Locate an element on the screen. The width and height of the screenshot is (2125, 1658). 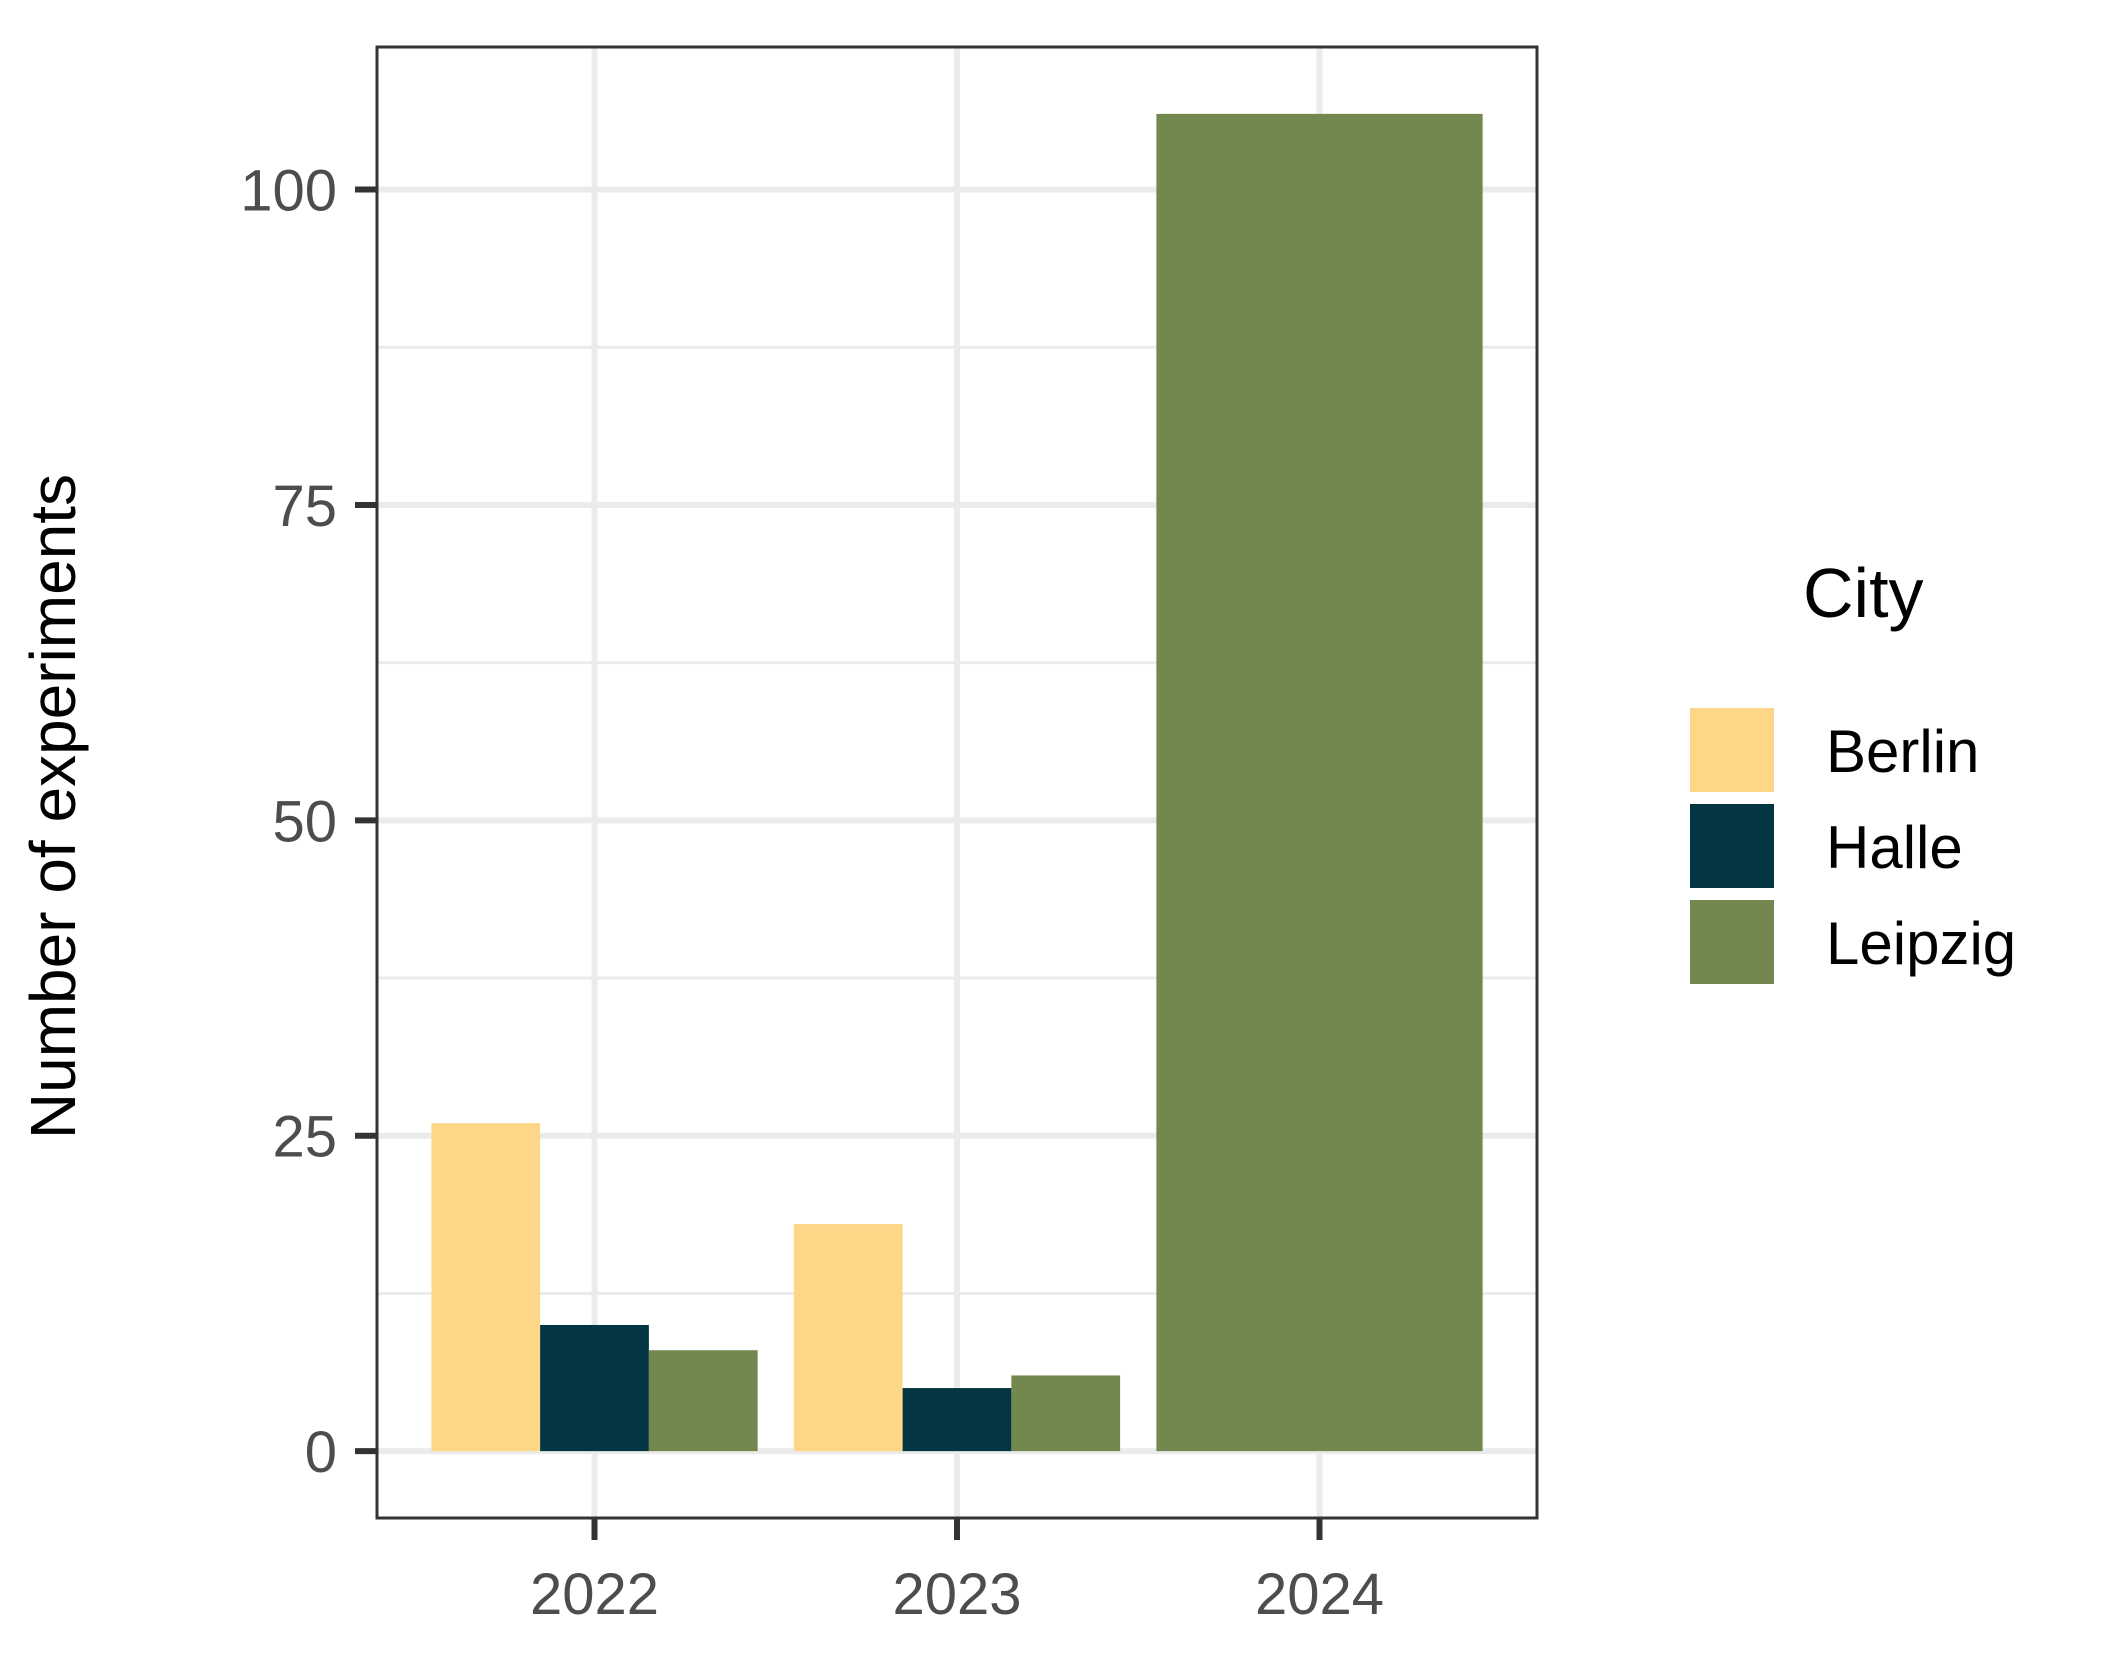
y-tick-label: 0 is located at coordinates (321, 1452).